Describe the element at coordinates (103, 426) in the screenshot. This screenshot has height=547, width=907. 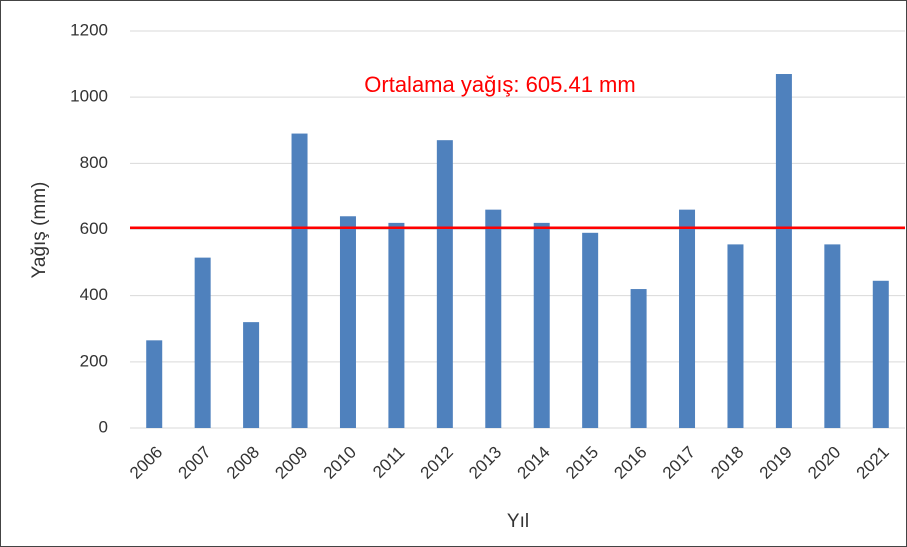
I see `y-tick-label: 0` at that location.